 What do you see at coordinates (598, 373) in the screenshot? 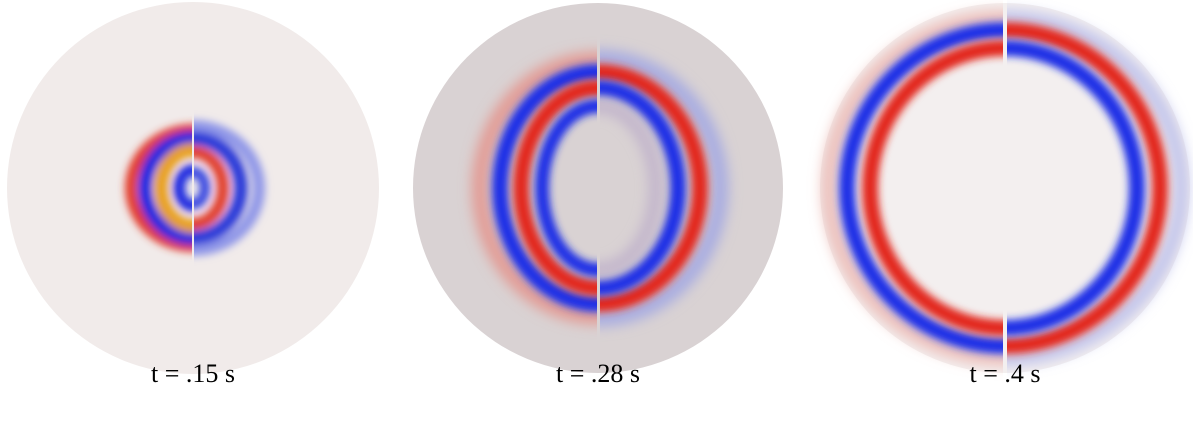
I see `caption: t = .28 s` at bounding box center [598, 373].